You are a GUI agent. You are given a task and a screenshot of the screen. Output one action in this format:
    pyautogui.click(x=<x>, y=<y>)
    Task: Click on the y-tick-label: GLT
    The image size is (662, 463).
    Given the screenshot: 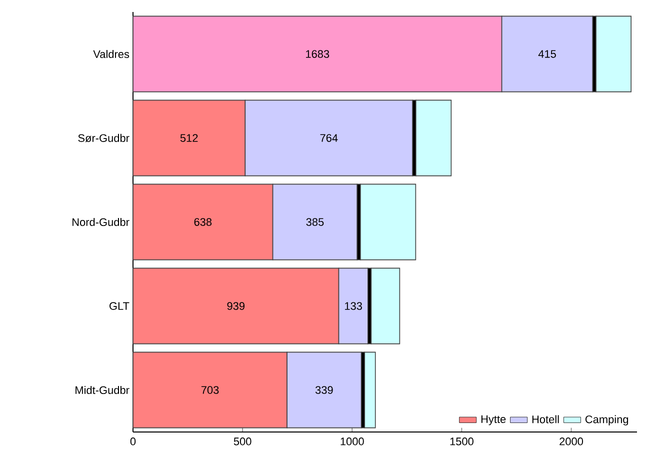 What is the action you would take?
    pyautogui.click(x=120, y=306)
    